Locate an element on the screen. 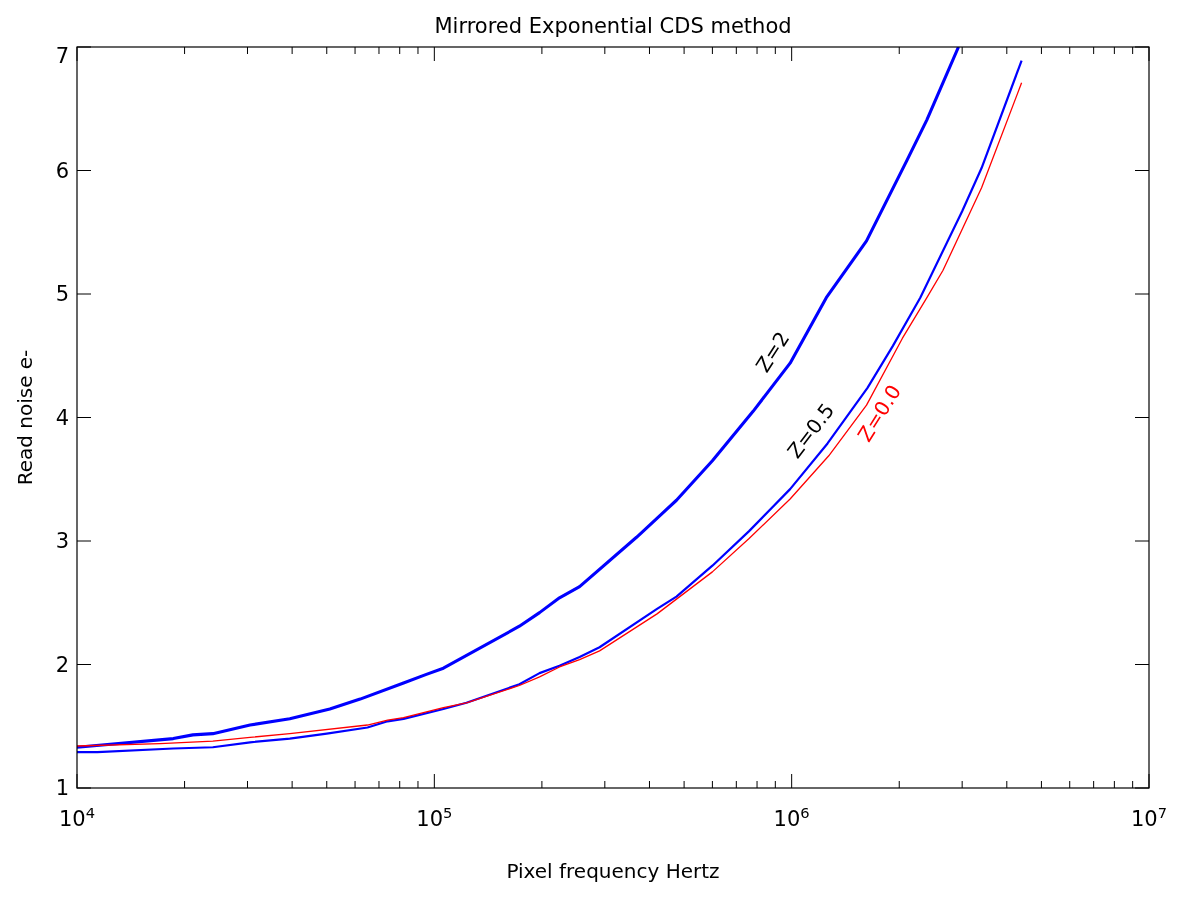  y-tick-label: 5 is located at coordinates (62, 294).